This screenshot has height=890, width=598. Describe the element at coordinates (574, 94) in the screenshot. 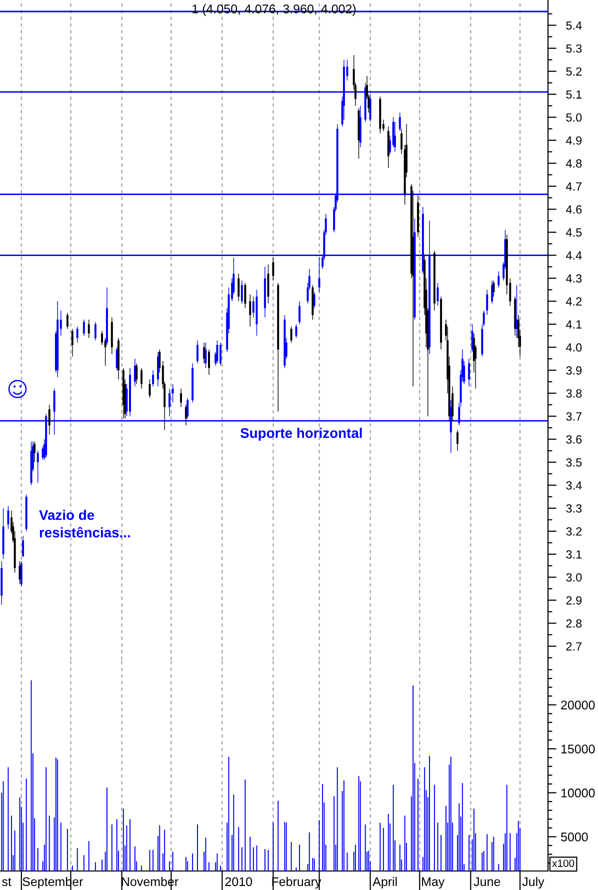

I see `y-tick-label: 5.1` at that location.